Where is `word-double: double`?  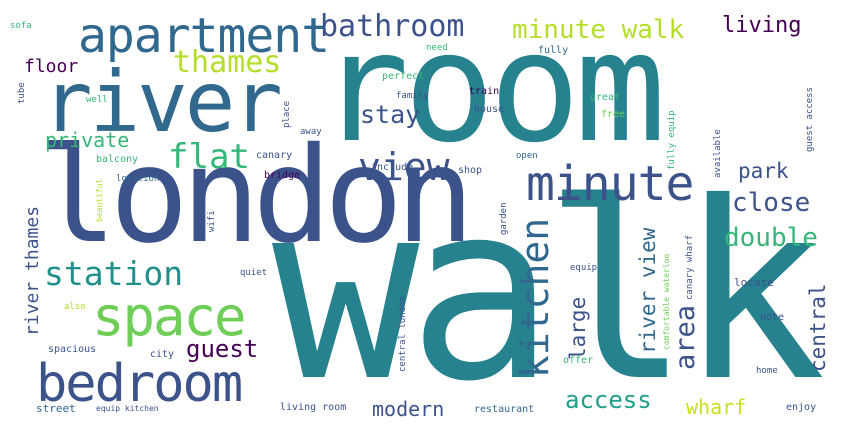 word-double: double is located at coordinates (771, 238).